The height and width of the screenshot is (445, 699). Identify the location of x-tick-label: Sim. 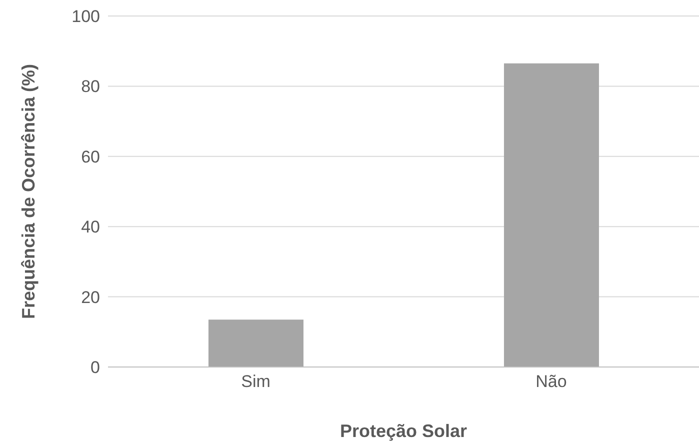
(255, 382).